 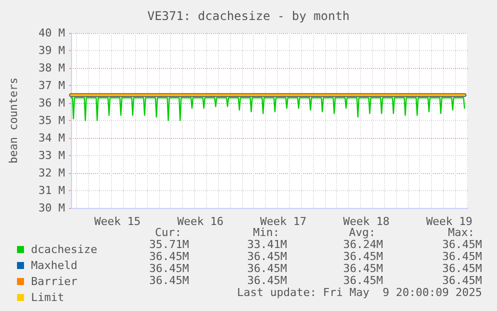 What do you see at coordinates (52, 173) in the screenshot?
I see `y-tick-label: 32 M` at bounding box center [52, 173].